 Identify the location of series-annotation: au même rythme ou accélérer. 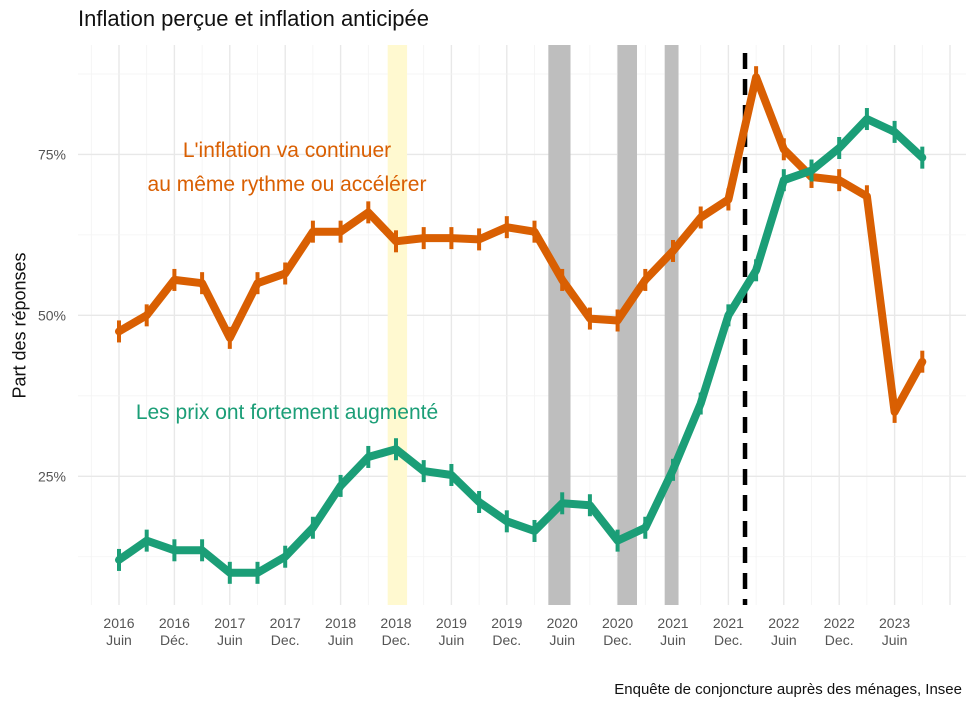
(287, 184).